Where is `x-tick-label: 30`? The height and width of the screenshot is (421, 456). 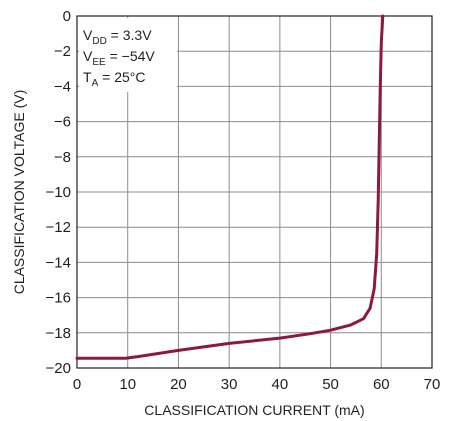 x-tick-label: 30 is located at coordinates (229, 384).